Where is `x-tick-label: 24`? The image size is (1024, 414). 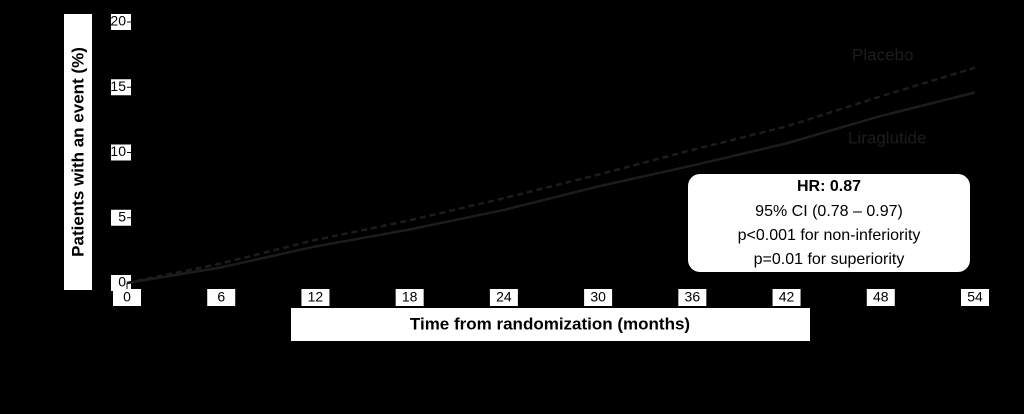
x-tick-label: 24 is located at coordinates (504, 297).